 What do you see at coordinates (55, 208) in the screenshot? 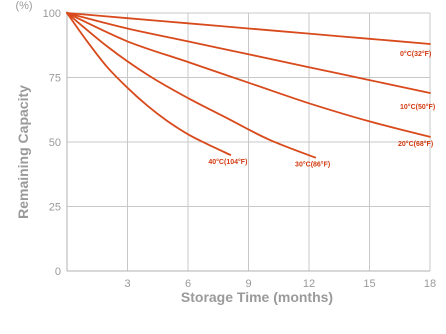
I see `y-tick-label: 25` at bounding box center [55, 208].